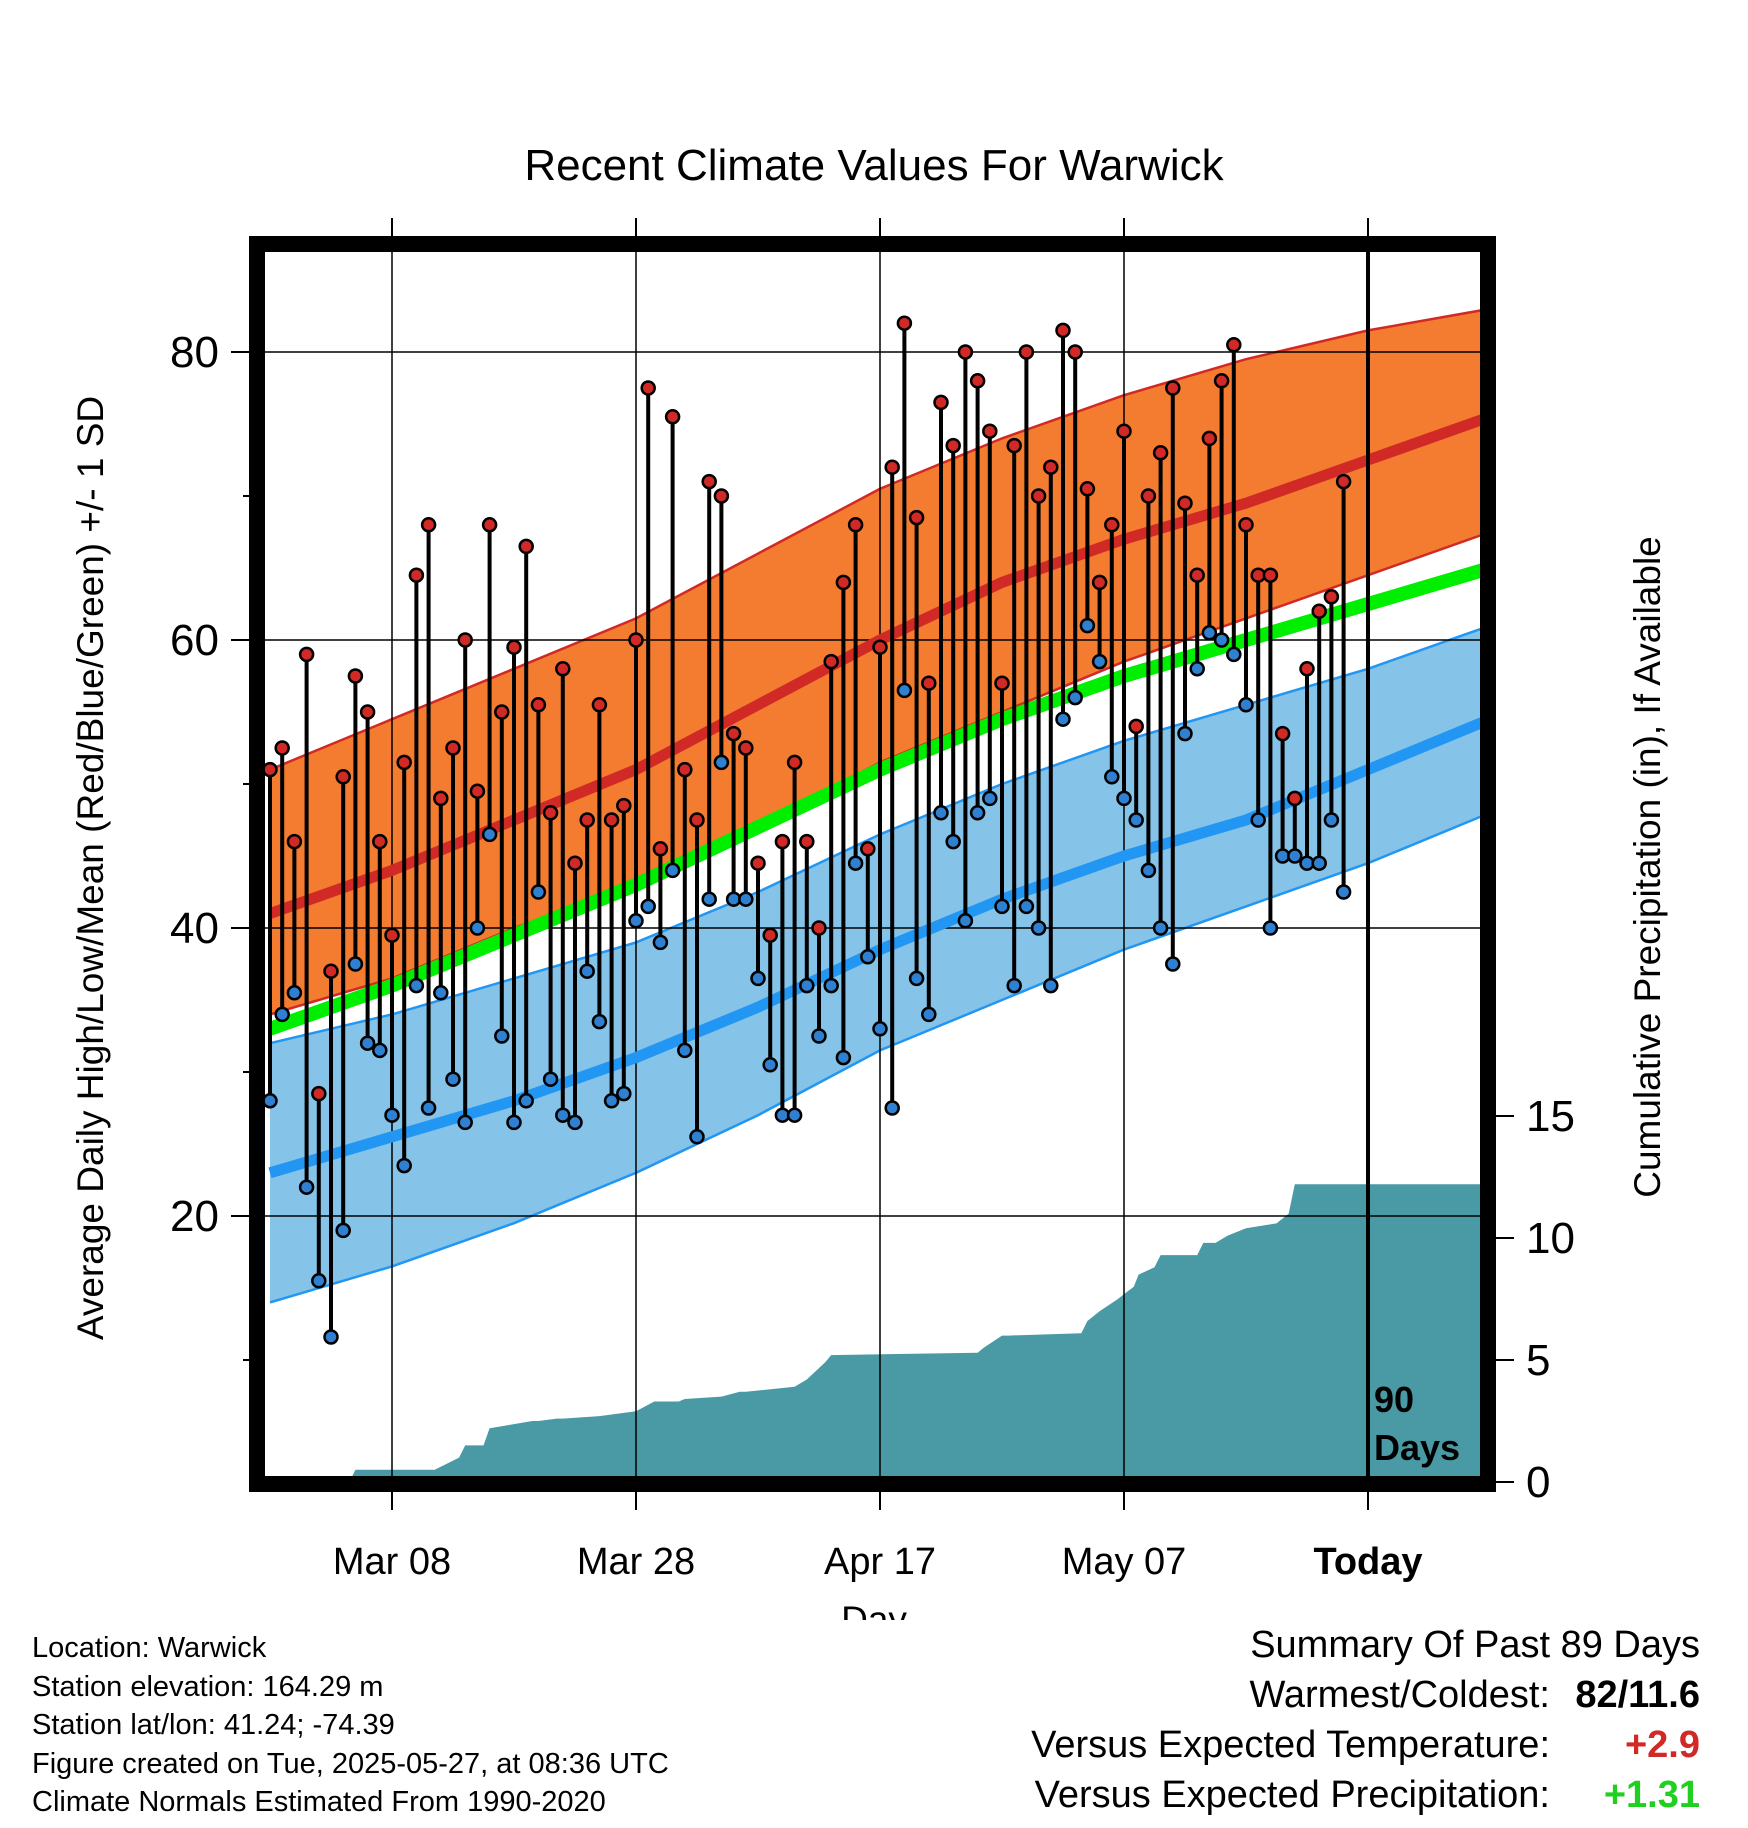  Describe the element at coordinates (1417, 1447) in the screenshot. I see `today-annotation-days-word: Days` at that location.